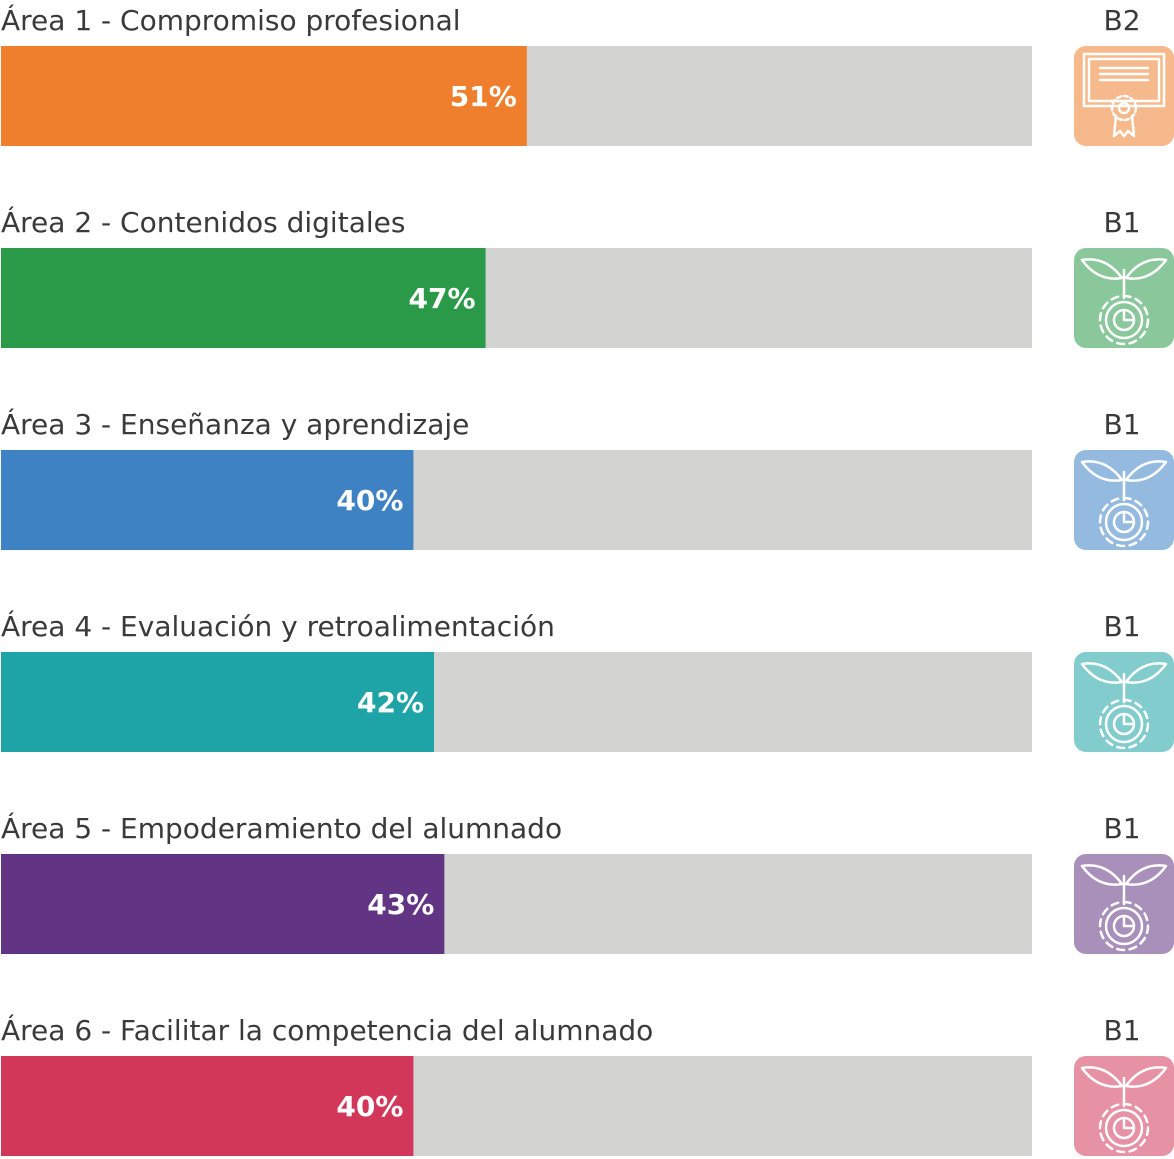 This screenshot has height=1159, width=1174. I want to click on area-label: Área 4 - Evaluación y retroalimentación, so click(278, 626).